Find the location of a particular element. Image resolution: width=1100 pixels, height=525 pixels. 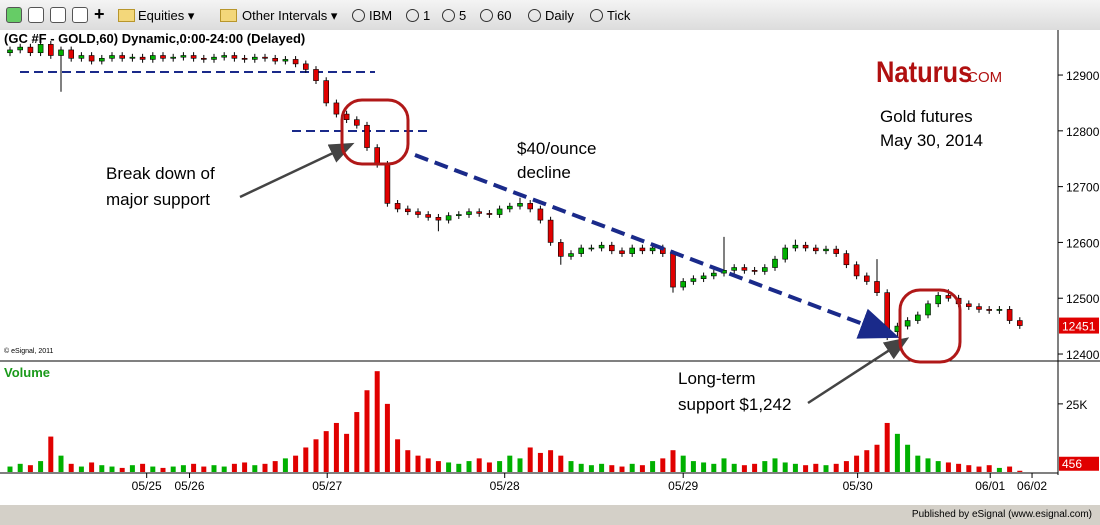

footer: Published by eSignal (www.esignal.com) is located at coordinates (550, 515).